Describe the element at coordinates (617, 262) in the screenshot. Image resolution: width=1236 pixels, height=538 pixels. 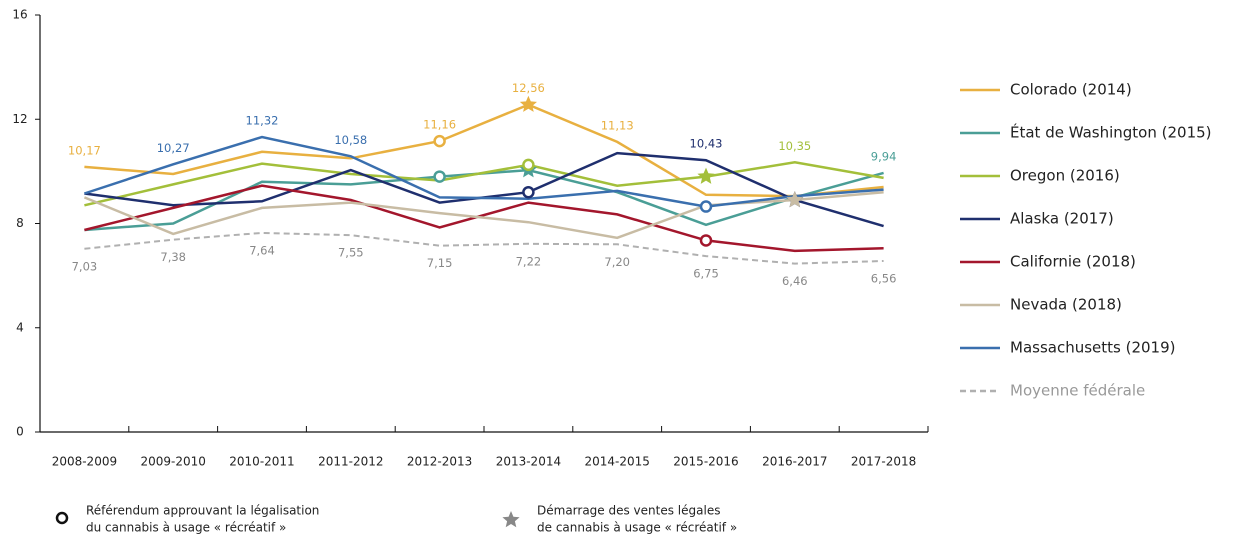
I see `value-label: 7,20` at that location.